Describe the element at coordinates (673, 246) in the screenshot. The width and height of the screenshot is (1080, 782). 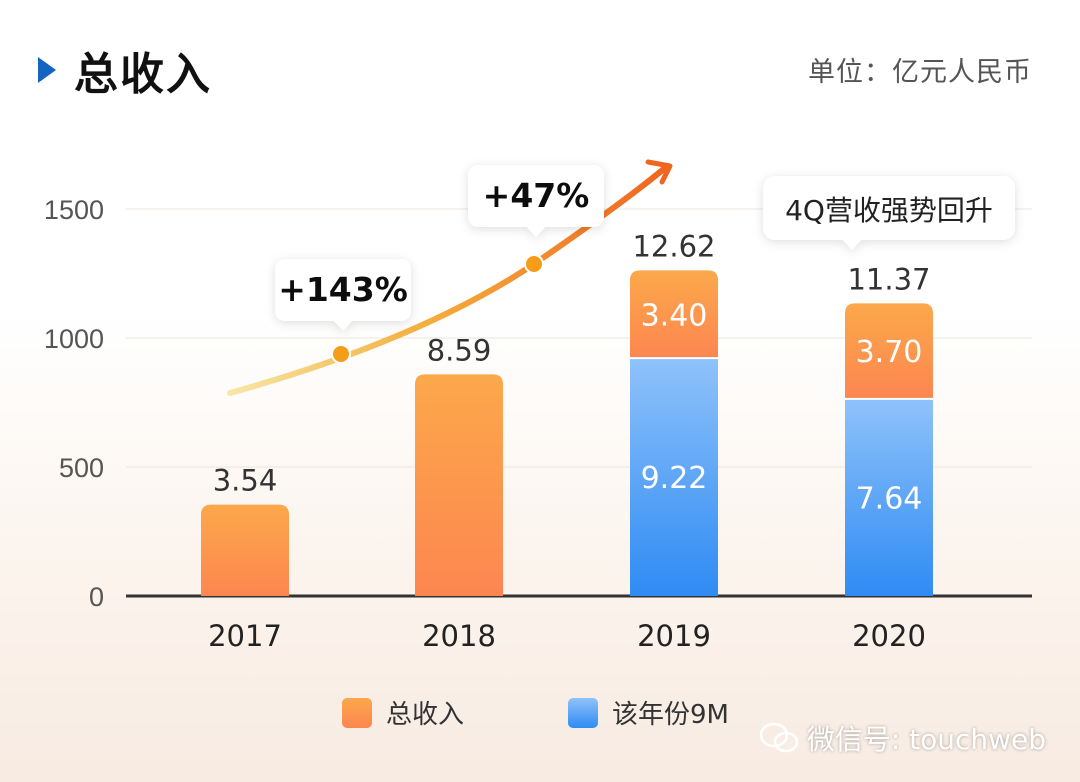
I see `total-label-2019: 12.62` at that location.